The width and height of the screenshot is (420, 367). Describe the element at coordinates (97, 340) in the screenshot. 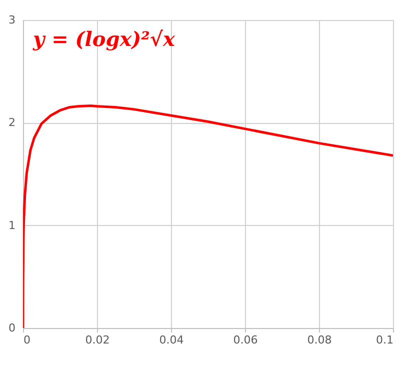

I see `x-tick-label: 0.02` at that location.